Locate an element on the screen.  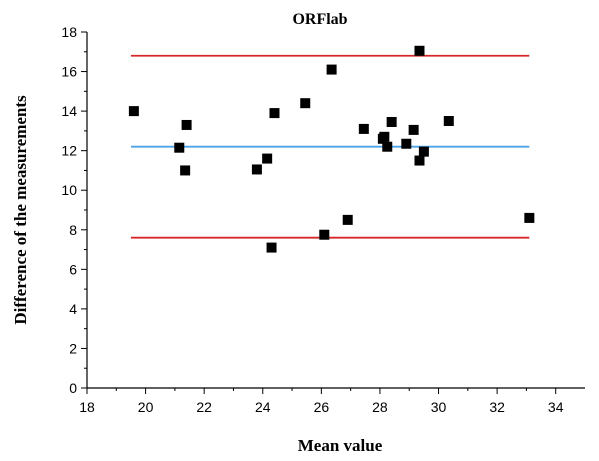
x-tick-label: 26 is located at coordinates (322, 407).